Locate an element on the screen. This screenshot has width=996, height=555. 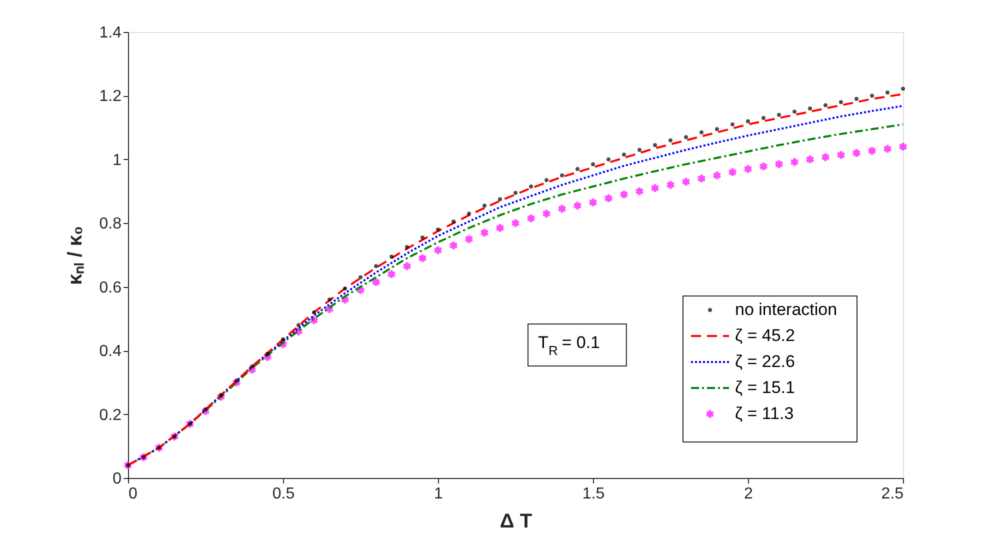
y-tick-label: 0.2 is located at coordinates (110, 415).